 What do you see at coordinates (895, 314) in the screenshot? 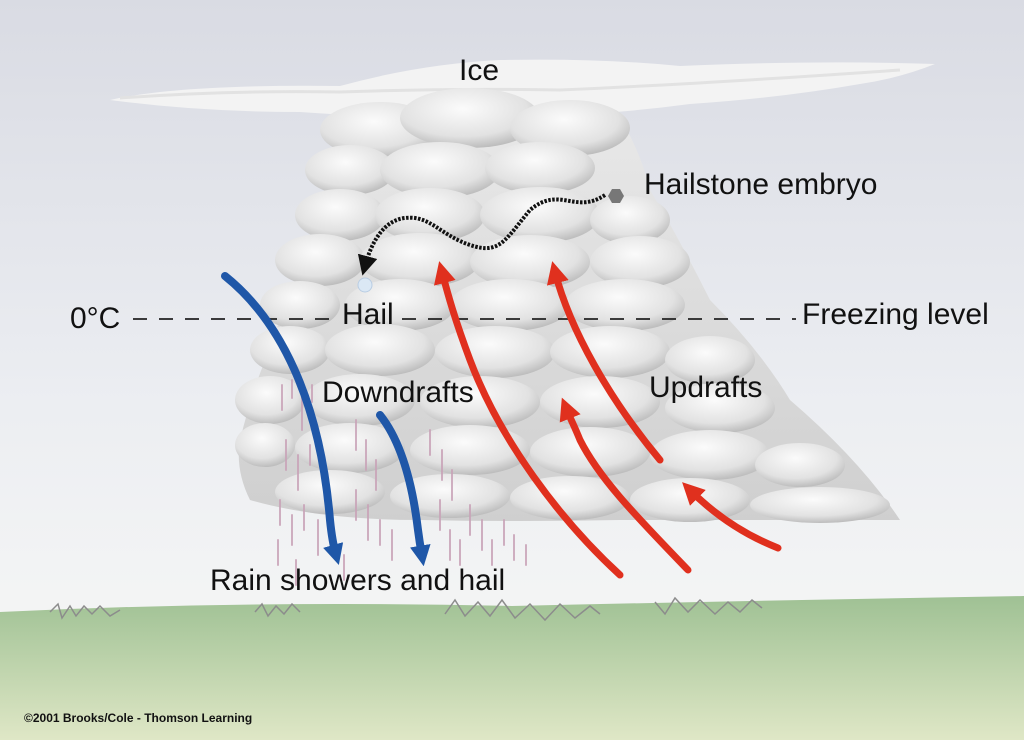
I see `label-freezing-level: Freezing level` at bounding box center [895, 314].